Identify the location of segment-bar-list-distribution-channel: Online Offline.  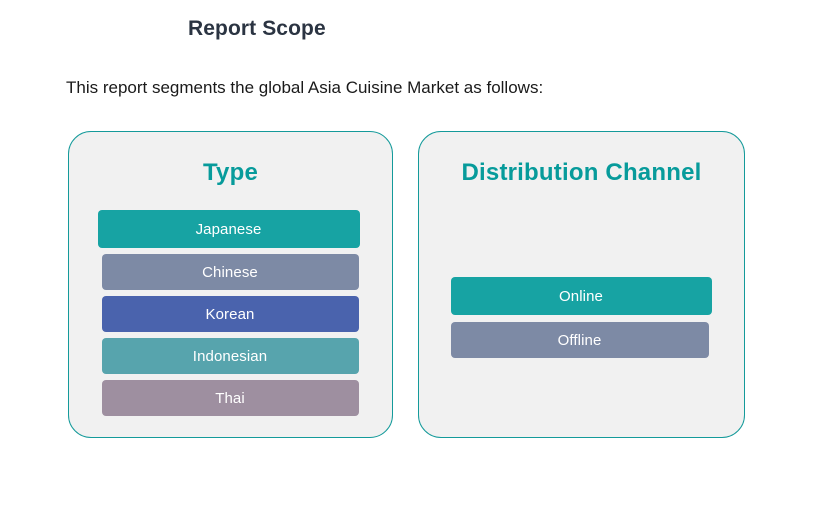
(581, 320).